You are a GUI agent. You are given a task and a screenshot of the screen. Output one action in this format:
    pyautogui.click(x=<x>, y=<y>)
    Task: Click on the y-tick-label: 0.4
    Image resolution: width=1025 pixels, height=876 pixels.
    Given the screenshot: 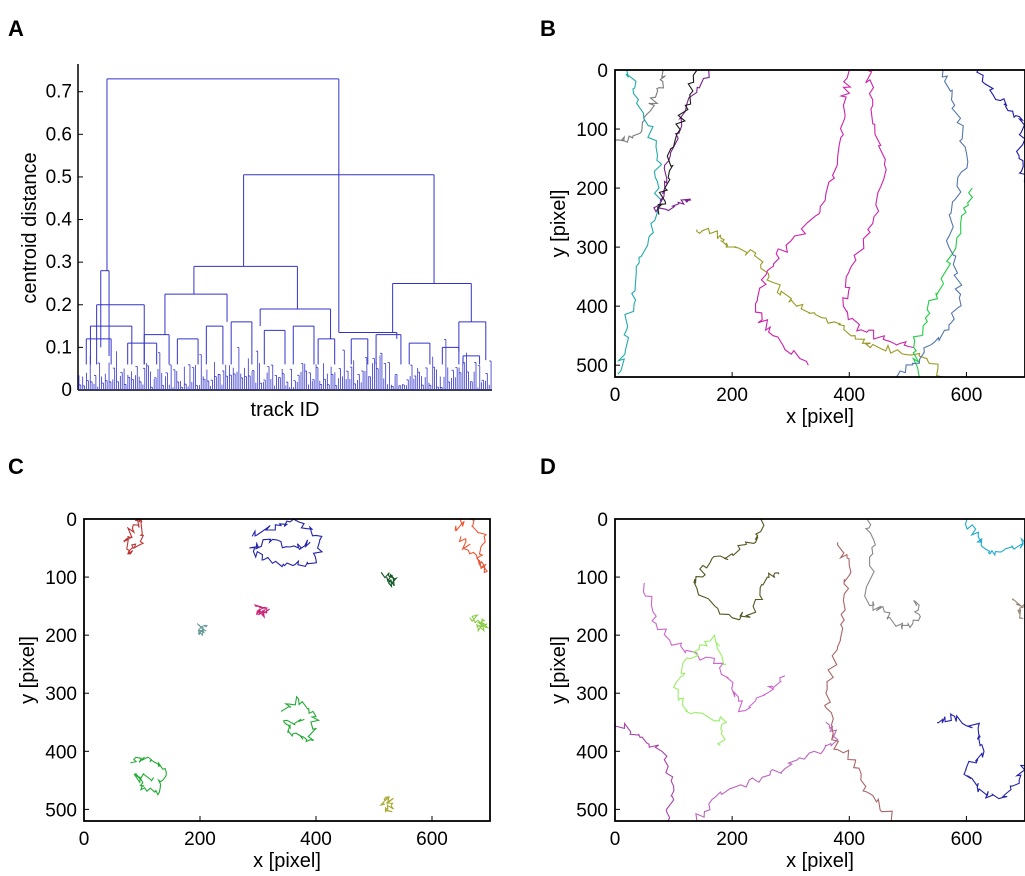 What is the action you would take?
    pyautogui.click(x=59, y=220)
    